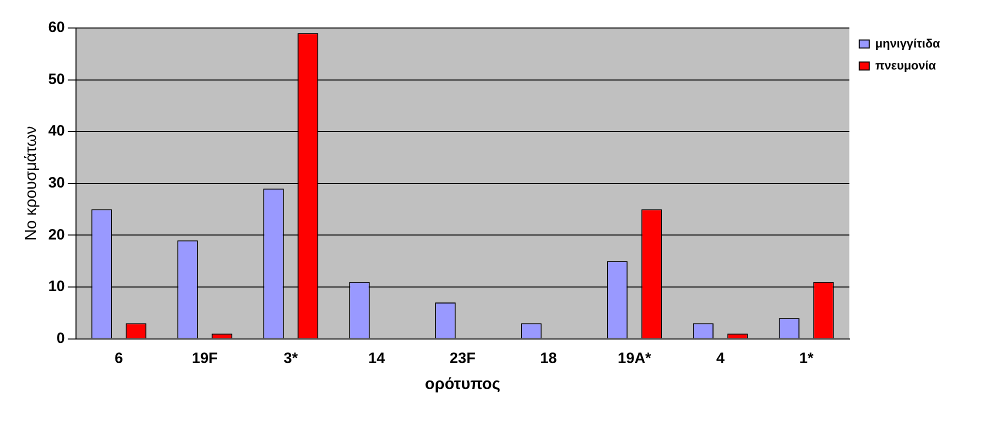 The image size is (982, 422). I want to click on legend-label: πνευμονία, so click(906, 65).